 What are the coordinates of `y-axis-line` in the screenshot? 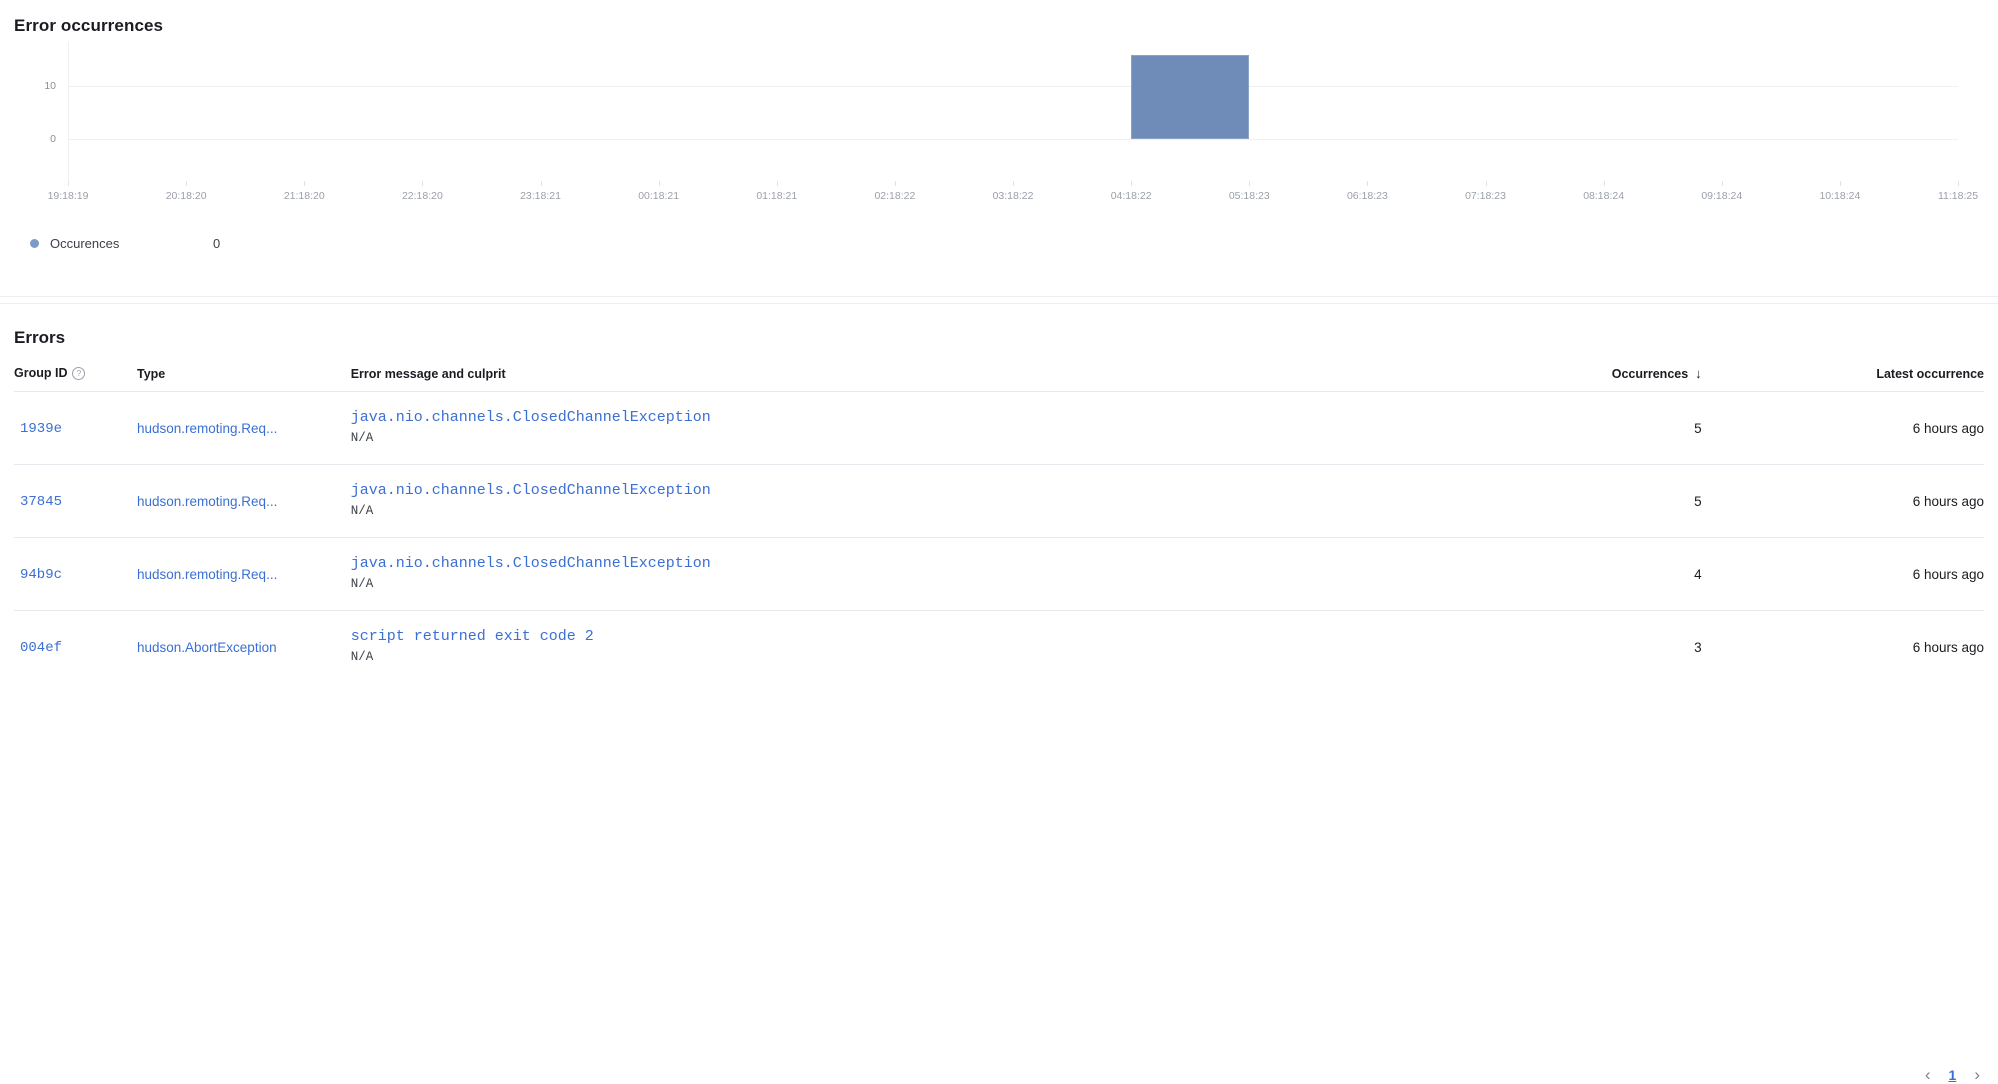 It's located at (68, 111).